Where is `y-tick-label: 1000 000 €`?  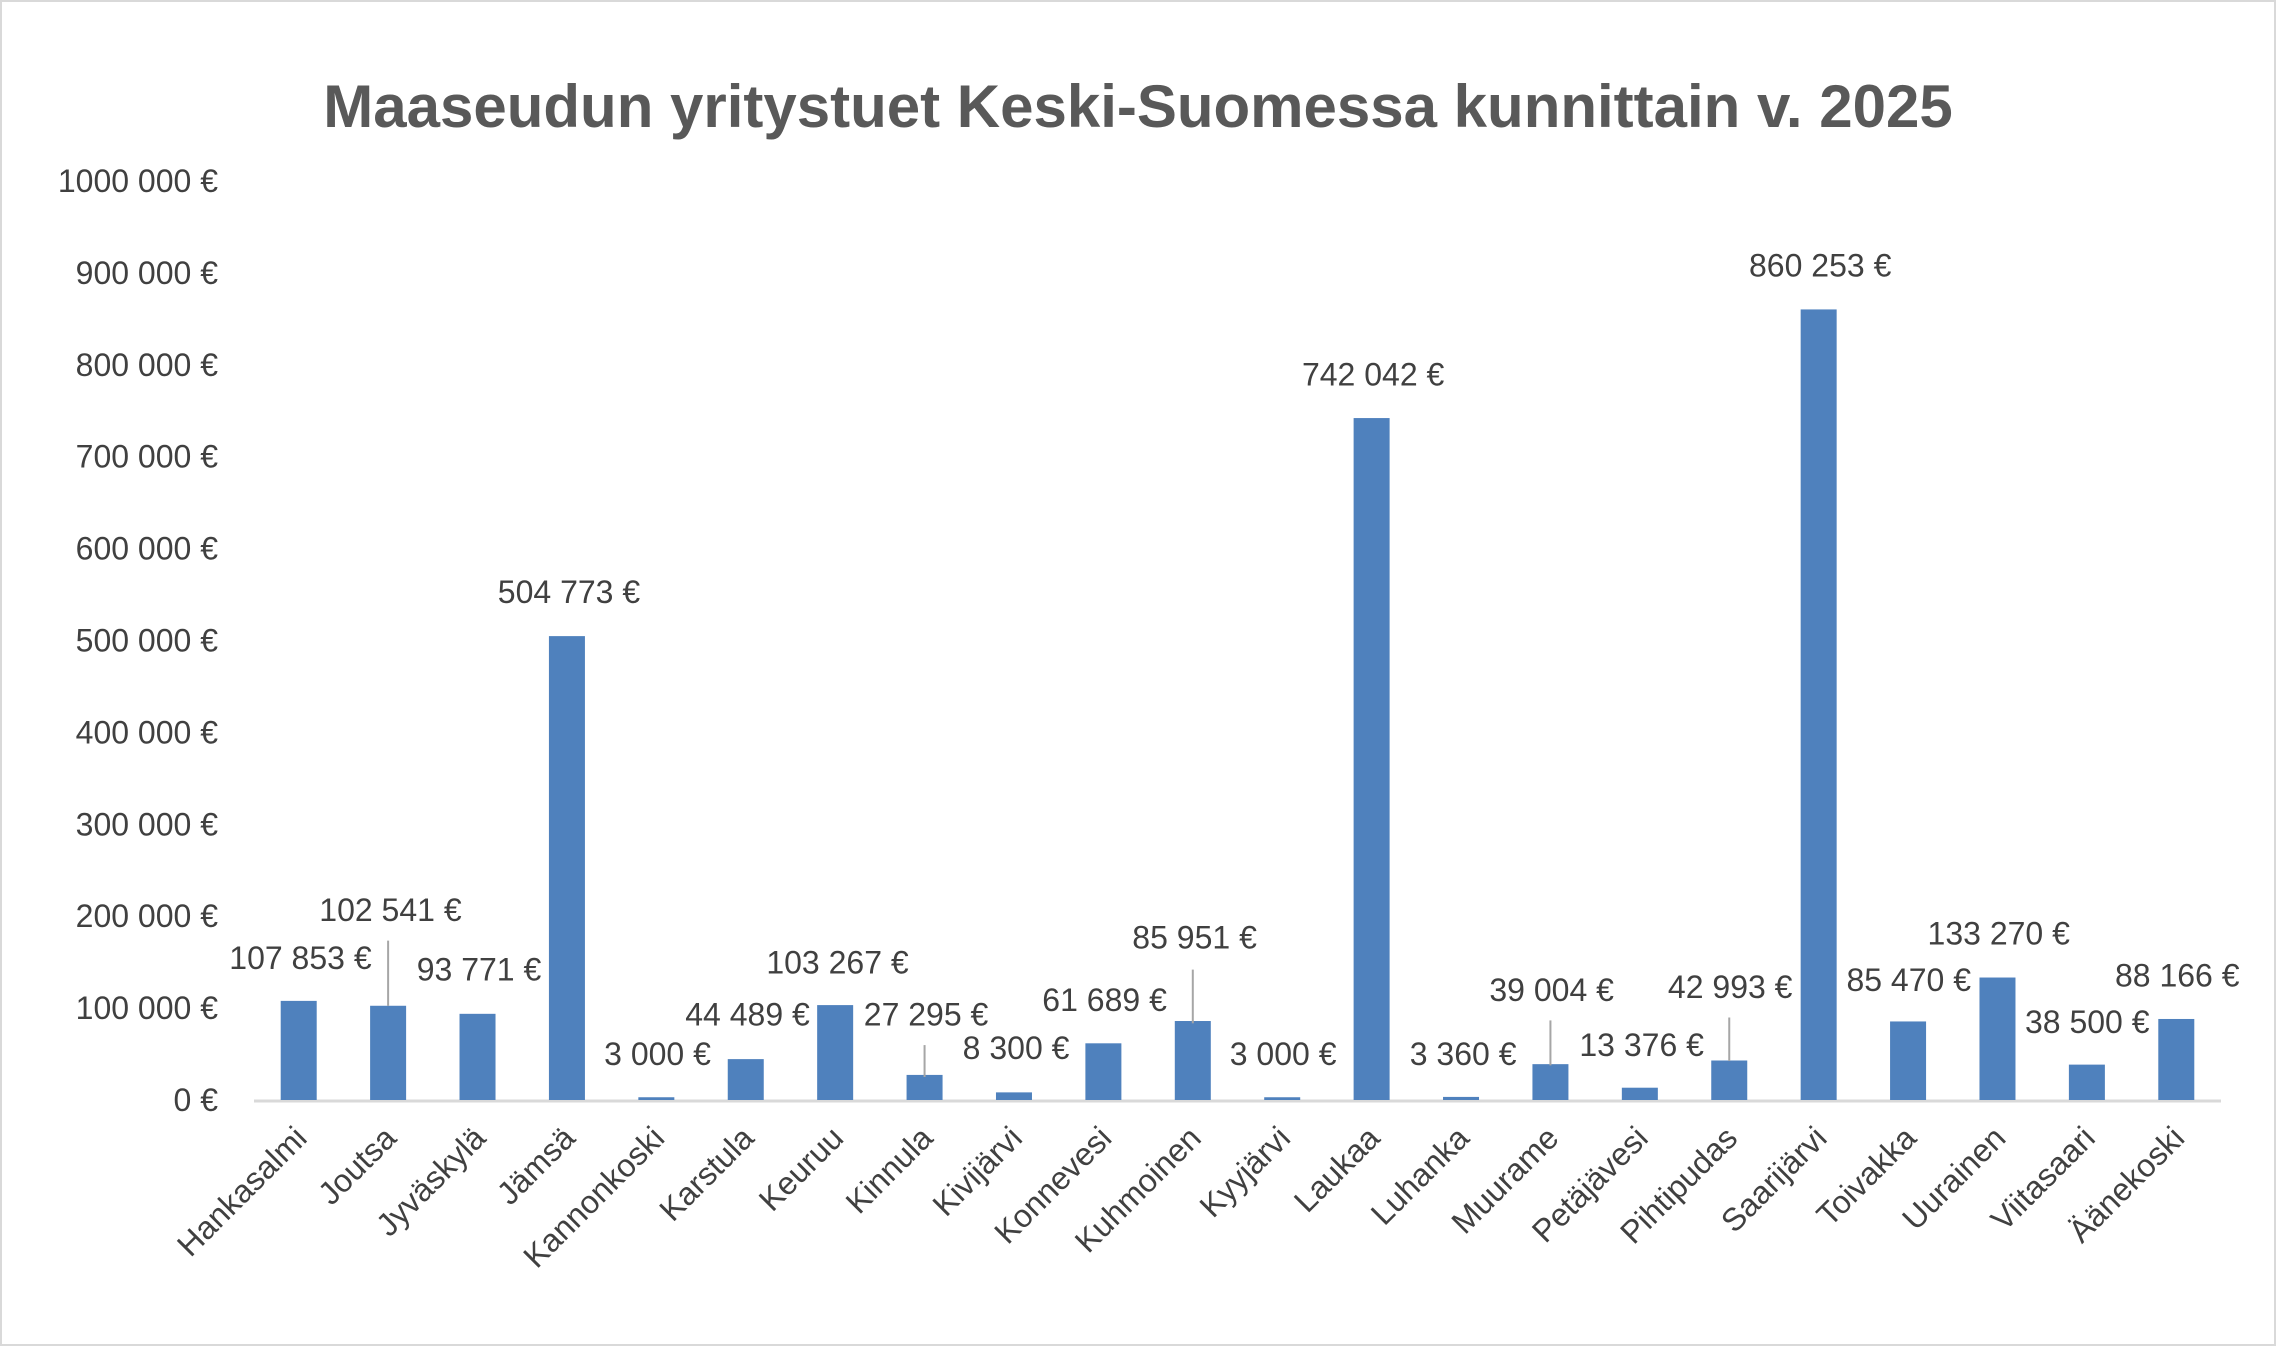 y-tick-label: 1000 000 € is located at coordinates (138, 181).